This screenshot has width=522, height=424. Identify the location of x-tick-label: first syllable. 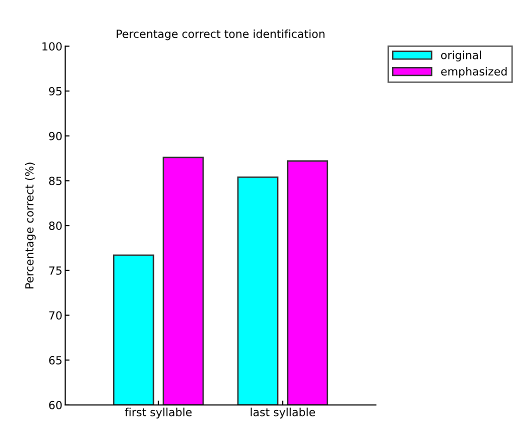
(158, 413).